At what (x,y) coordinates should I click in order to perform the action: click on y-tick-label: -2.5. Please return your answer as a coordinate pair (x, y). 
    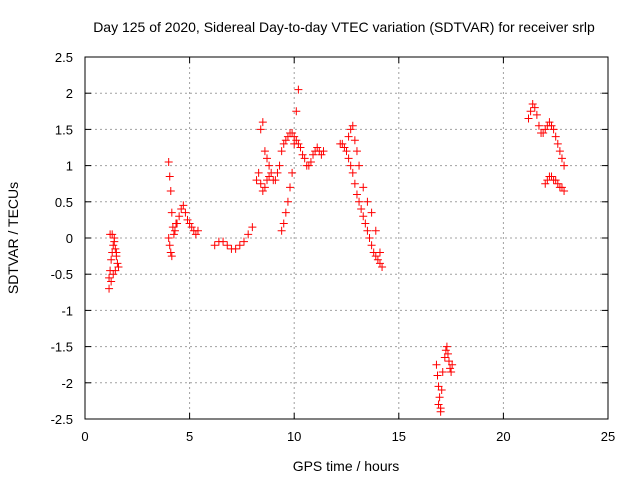
    Looking at the image, I should click on (62, 419).